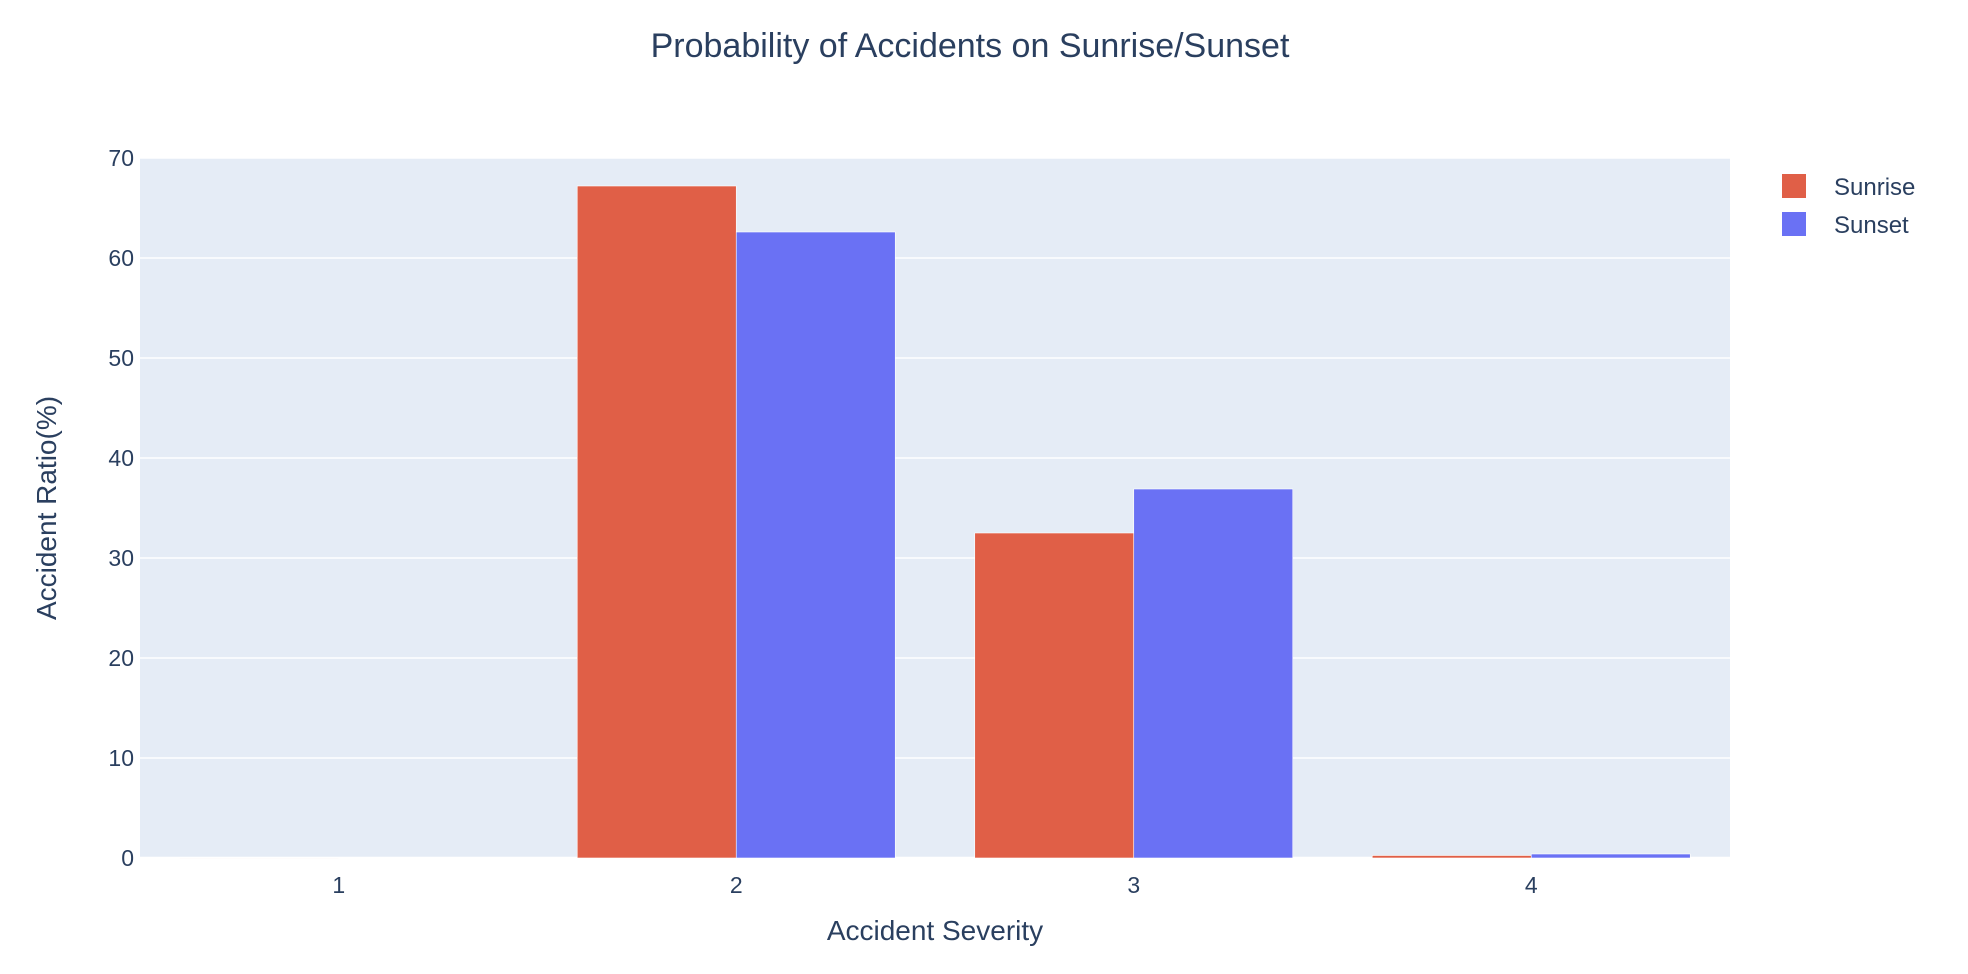  What do you see at coordinates (121, 258) in the screenshot?
I see `y-tick-label: 60` at bounding box center [121, 258].